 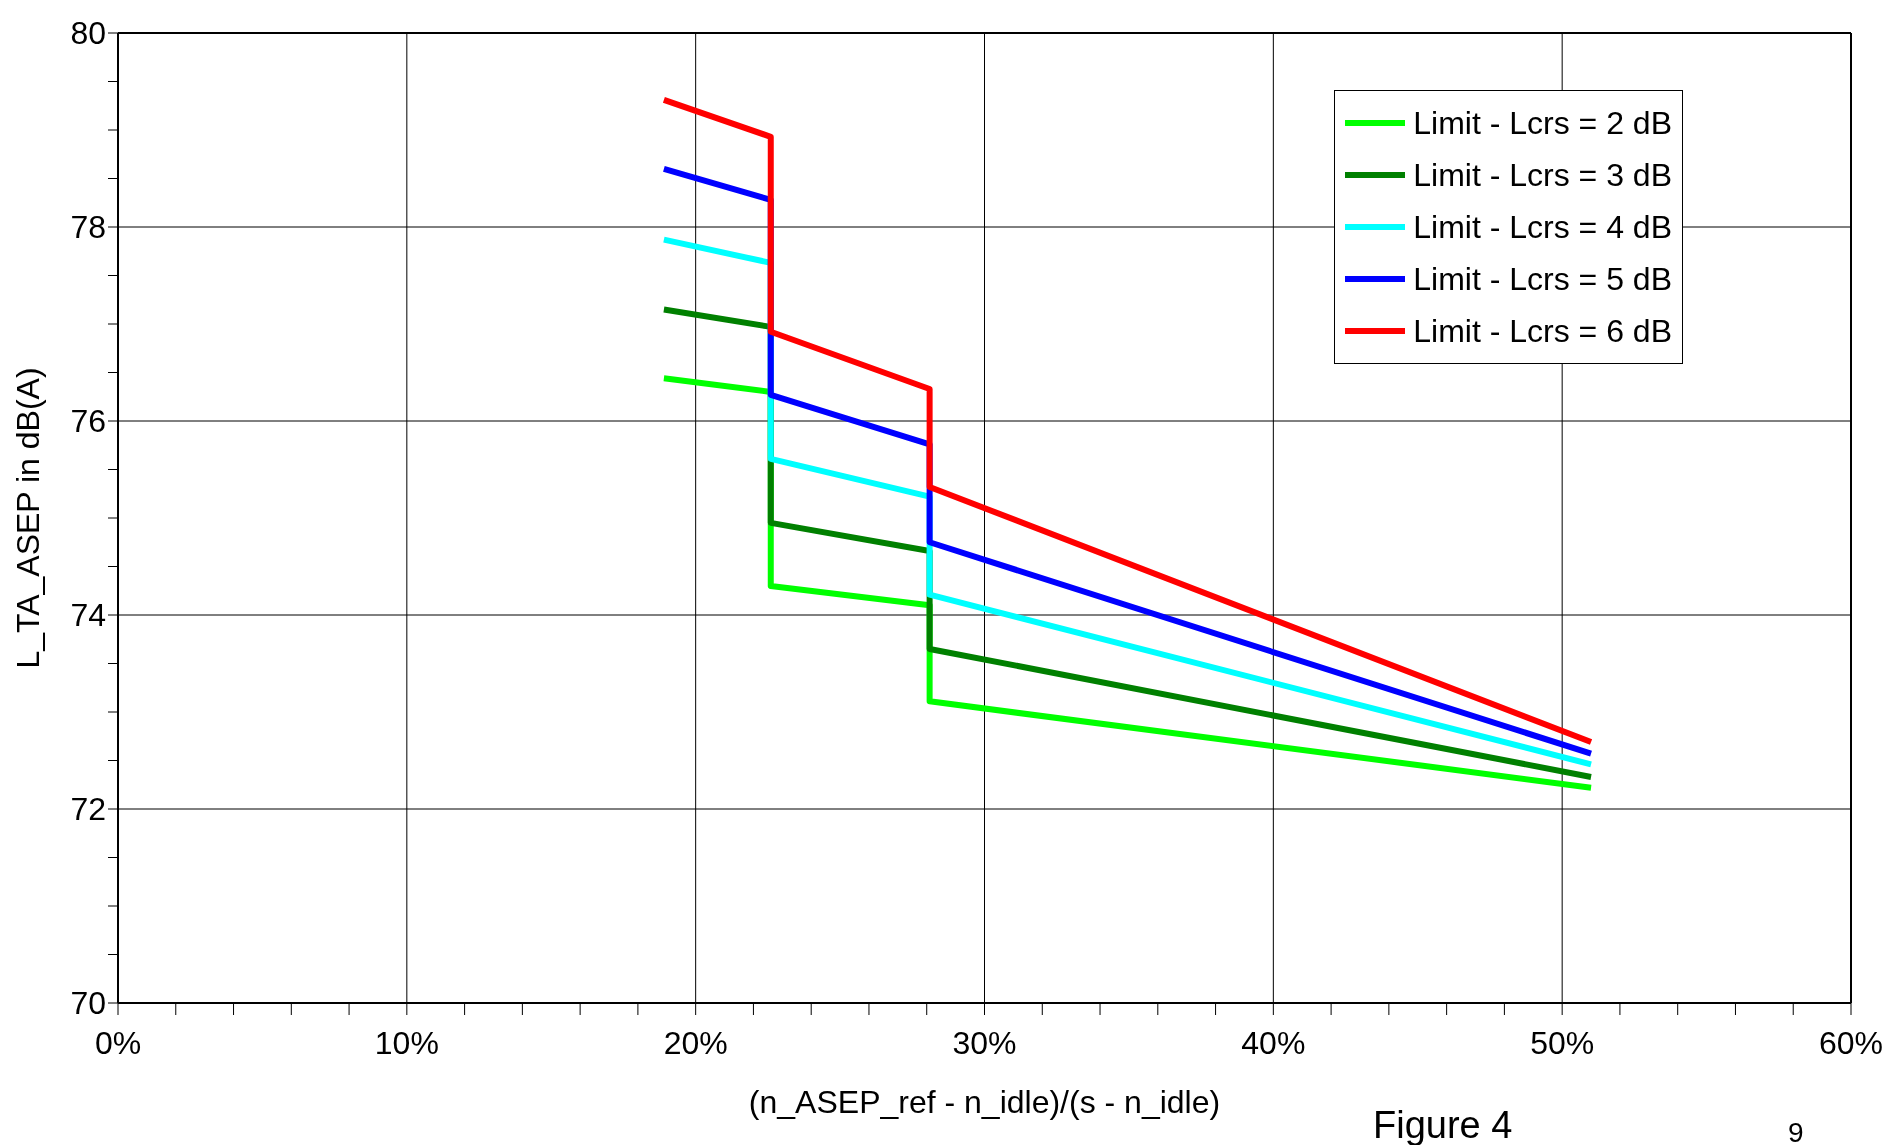 I want to click on y-tick-label: 72, so click(x=88, y=809).